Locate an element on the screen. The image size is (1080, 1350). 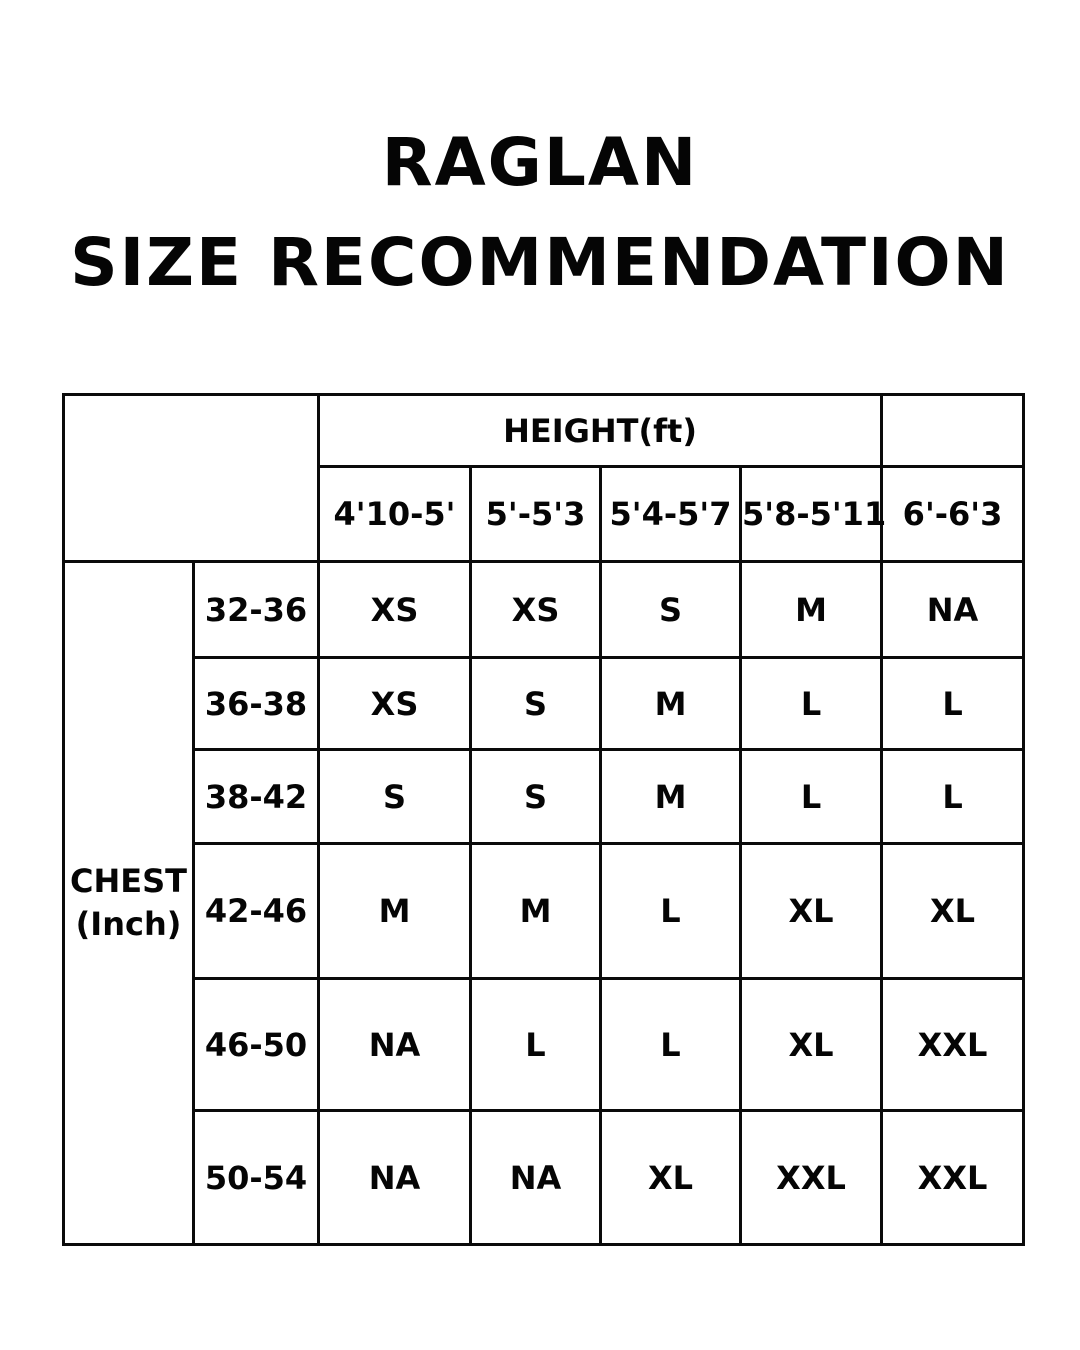
title-line-1: RAGLAN is located at coordinates (540, 162).